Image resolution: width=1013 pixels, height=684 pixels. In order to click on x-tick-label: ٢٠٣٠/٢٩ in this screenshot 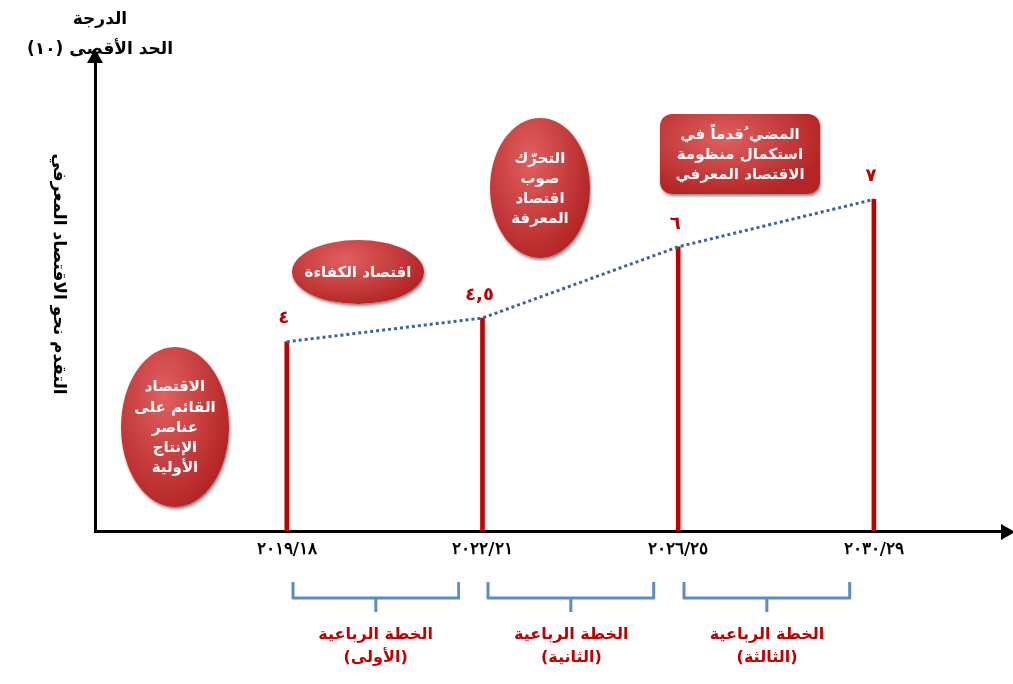, I will do `click(873, 548)`.